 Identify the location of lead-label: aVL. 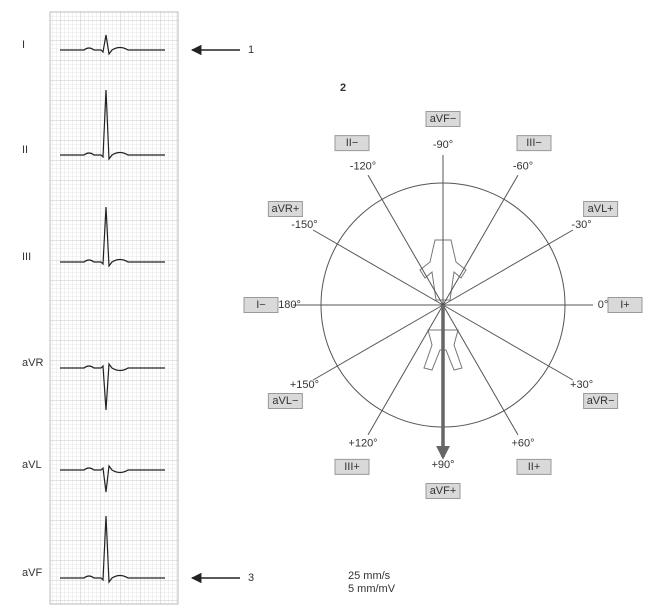
(32, 465).